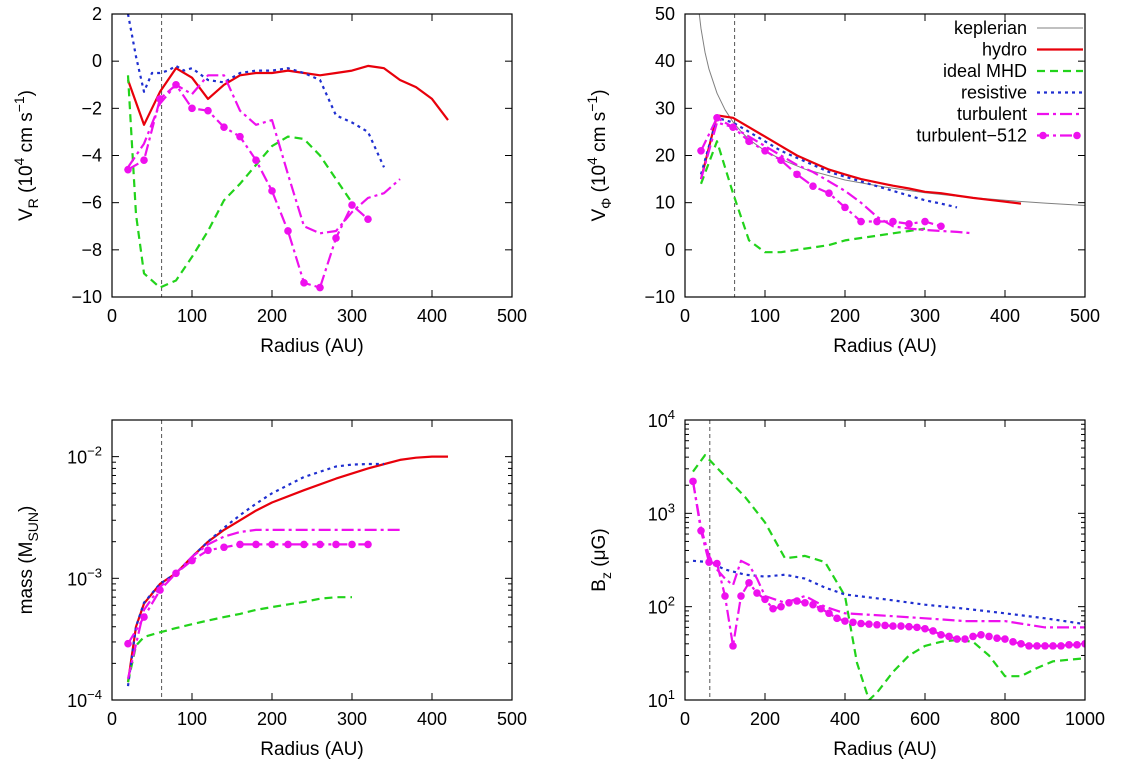 This screenshot has width=1122, height=776. What do you see at coordinates (1004, 50) in the screenshot?
I see `legend-label: hydro` at bounding box center [1004, 50].